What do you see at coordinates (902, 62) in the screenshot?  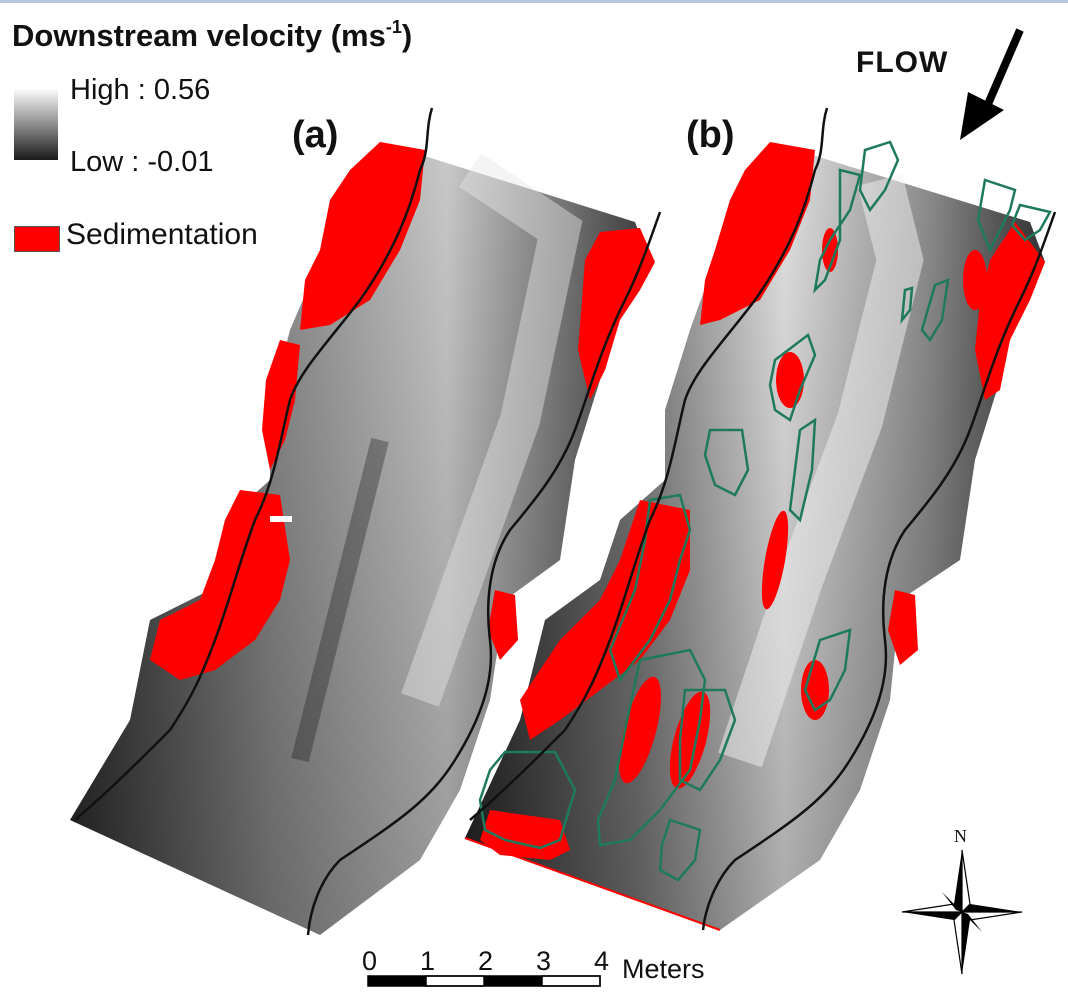 I see `flow-label: FLOW` at bounding box center [902, 62].